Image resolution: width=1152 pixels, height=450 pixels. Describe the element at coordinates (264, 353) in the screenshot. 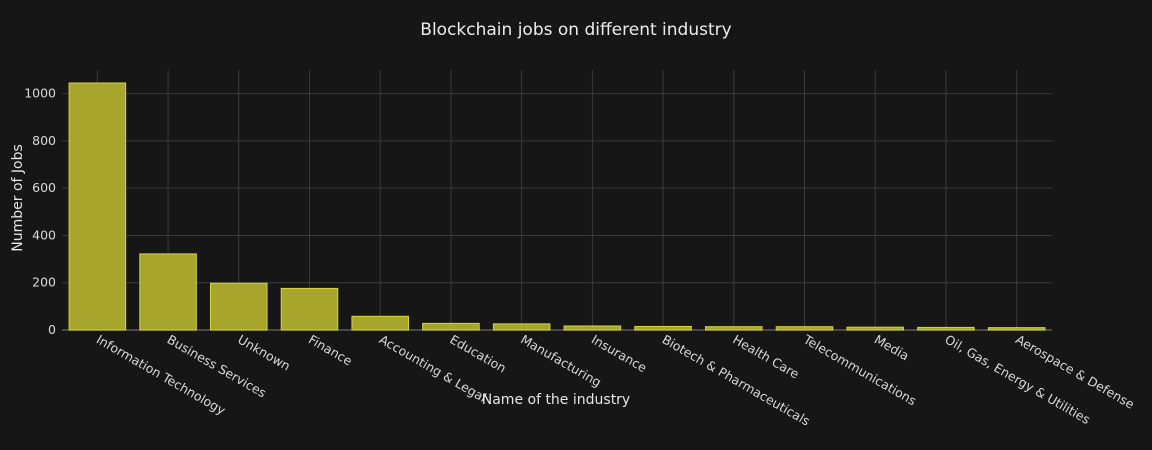

I see `x-tick-label: Unknown` at that location.